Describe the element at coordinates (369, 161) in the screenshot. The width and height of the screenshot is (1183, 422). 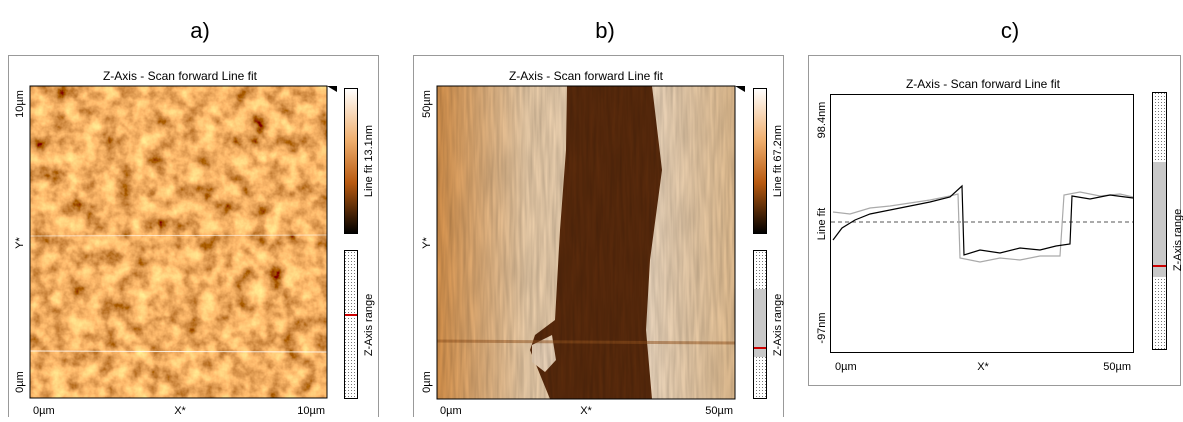
I see `colorbar-label: Line fit 13.1nm` at that location.